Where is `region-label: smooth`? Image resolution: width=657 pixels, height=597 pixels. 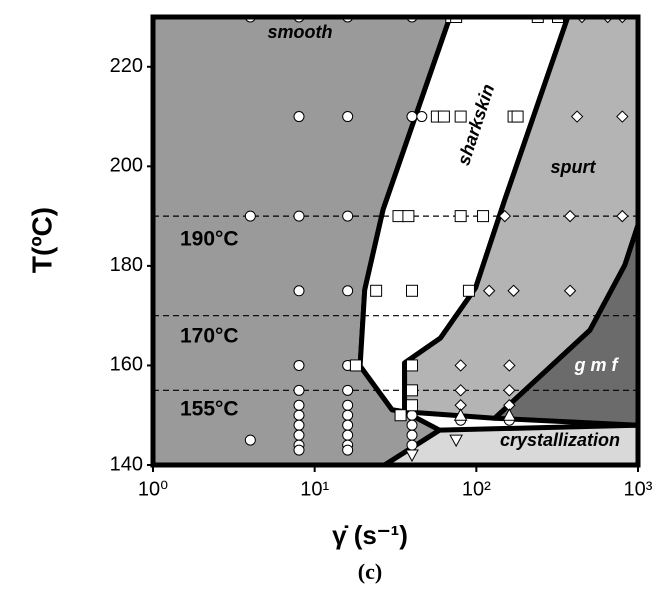 region-label: smooth is located at coordinates (300, 32).